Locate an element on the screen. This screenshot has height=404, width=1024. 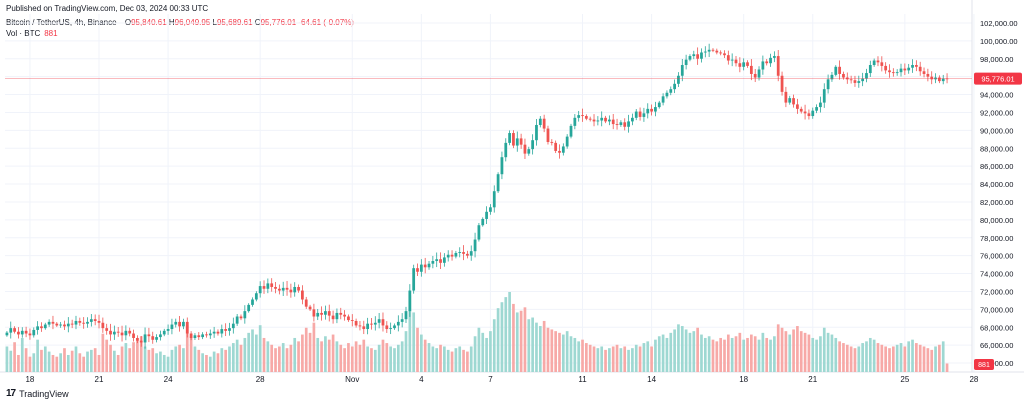
x-tick-label: 18 is located at coordinates (29, 379).